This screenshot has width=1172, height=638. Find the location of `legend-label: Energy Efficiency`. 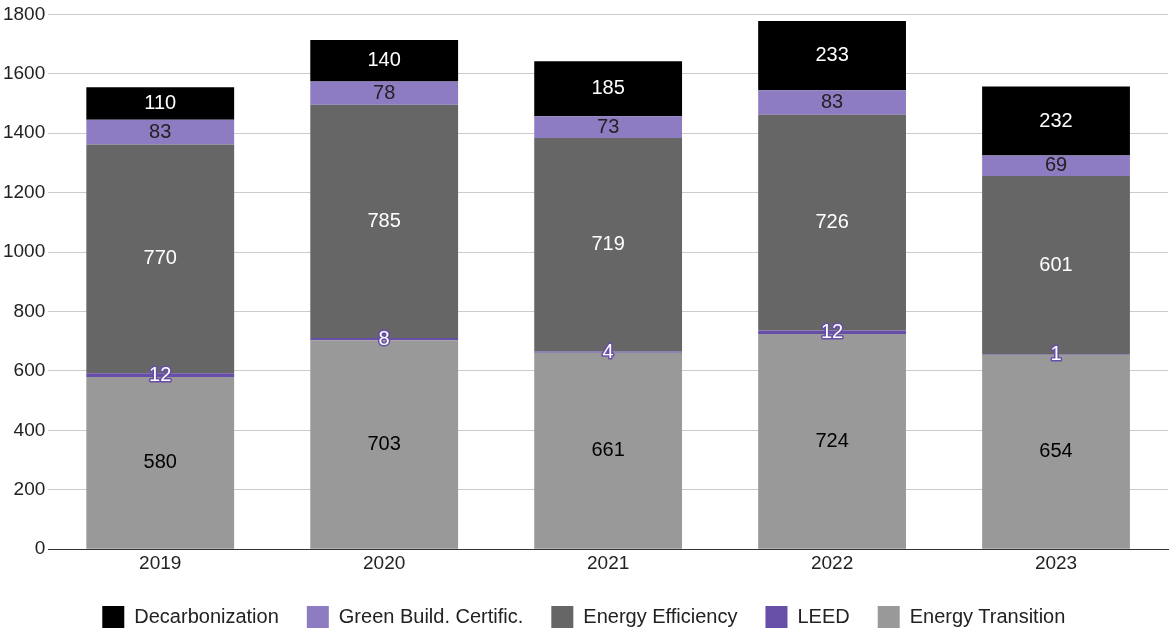

legend-label: Energy Efficiency is located at coordinates (660, 615).